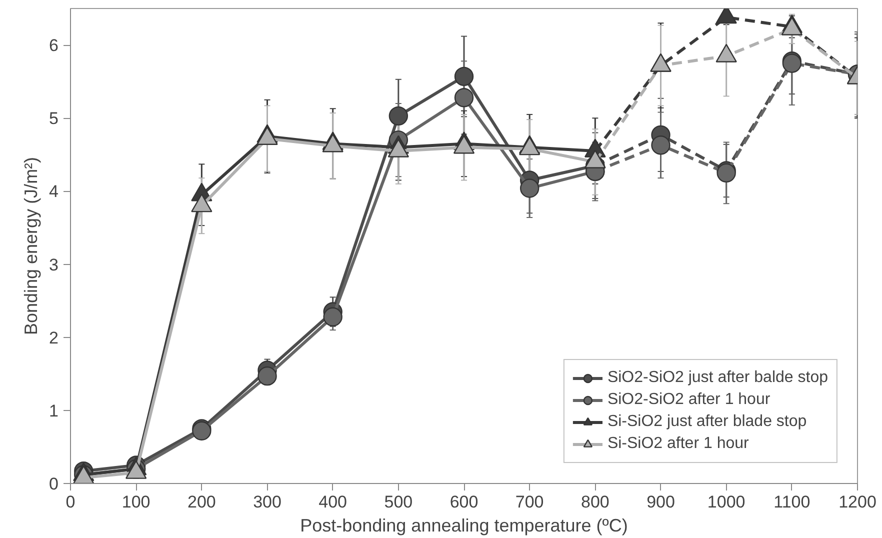 Image resolution: width=882 pixels, height=538 pixels. I want to click on x-axis-title: Post-bonding annealing temperature (ºC), so click(464, 526).